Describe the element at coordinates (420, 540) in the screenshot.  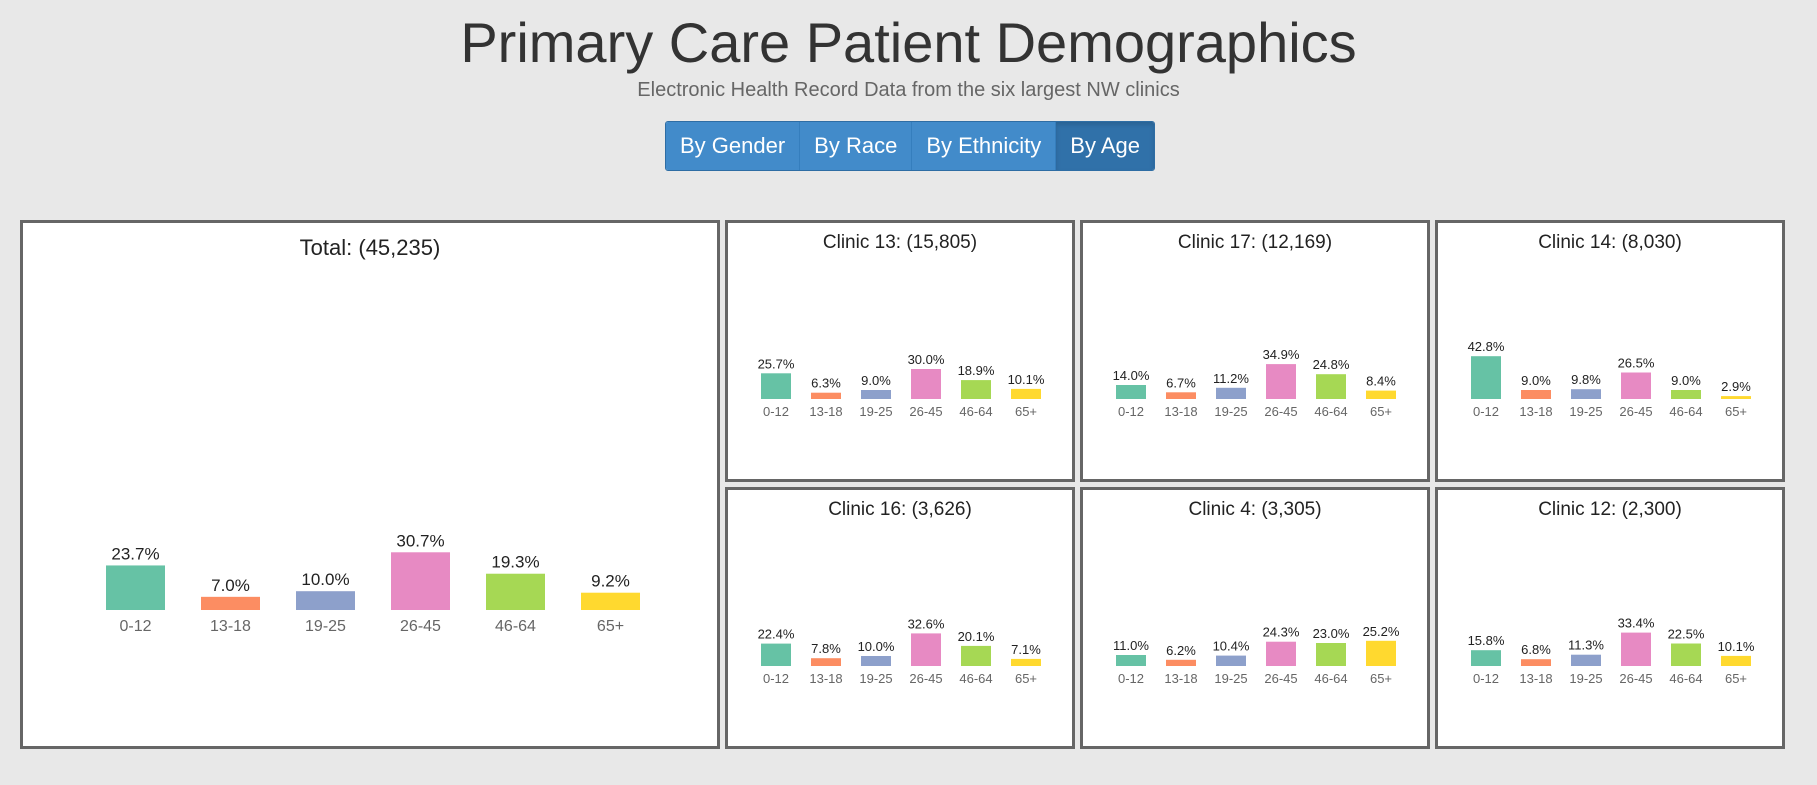
I see `value-label: 30.7%` at that location.